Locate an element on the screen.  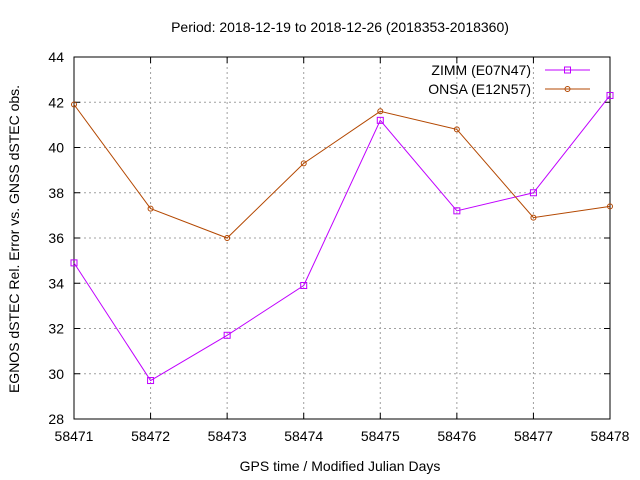
x-tick-label: 58477 is located at coordinates (533, 436).